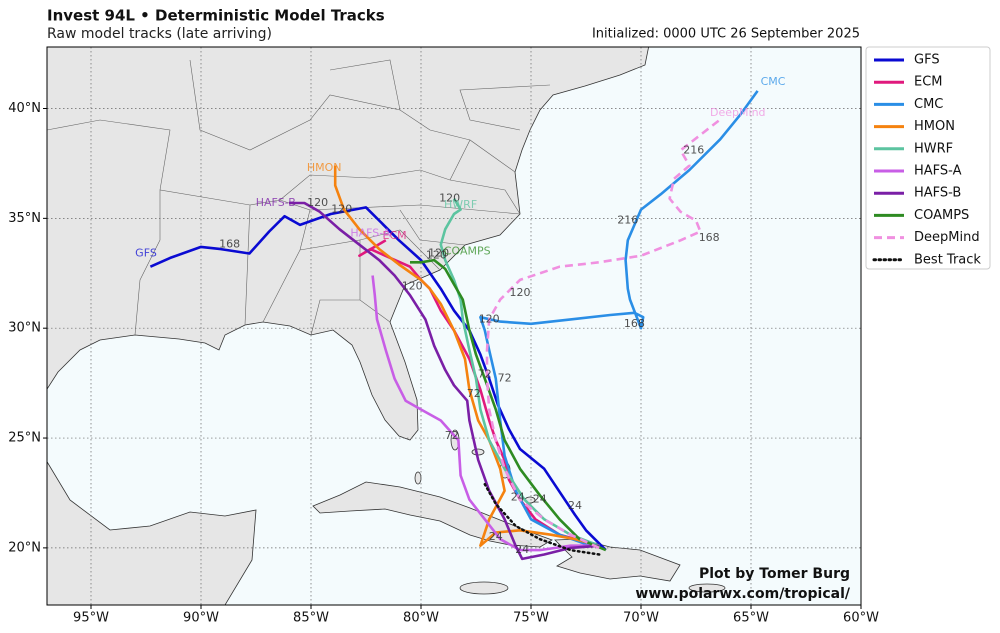 The image size is (1000, 633). I want to click on track-name-label: CMC, so click(773, 81).